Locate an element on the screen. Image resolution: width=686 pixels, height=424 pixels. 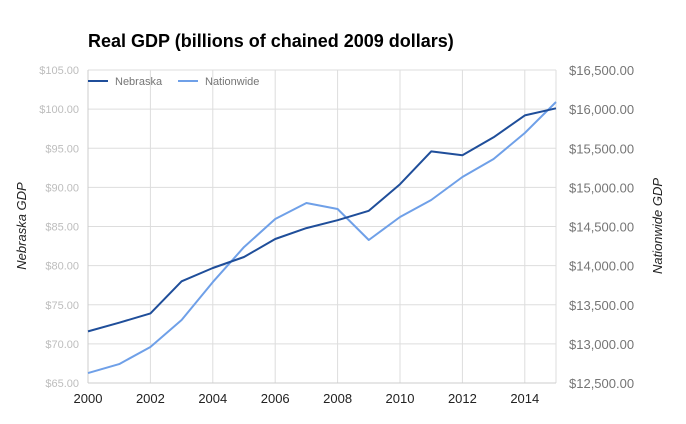
left-tick-label: $90.00 is located at coordinates (62, 188).